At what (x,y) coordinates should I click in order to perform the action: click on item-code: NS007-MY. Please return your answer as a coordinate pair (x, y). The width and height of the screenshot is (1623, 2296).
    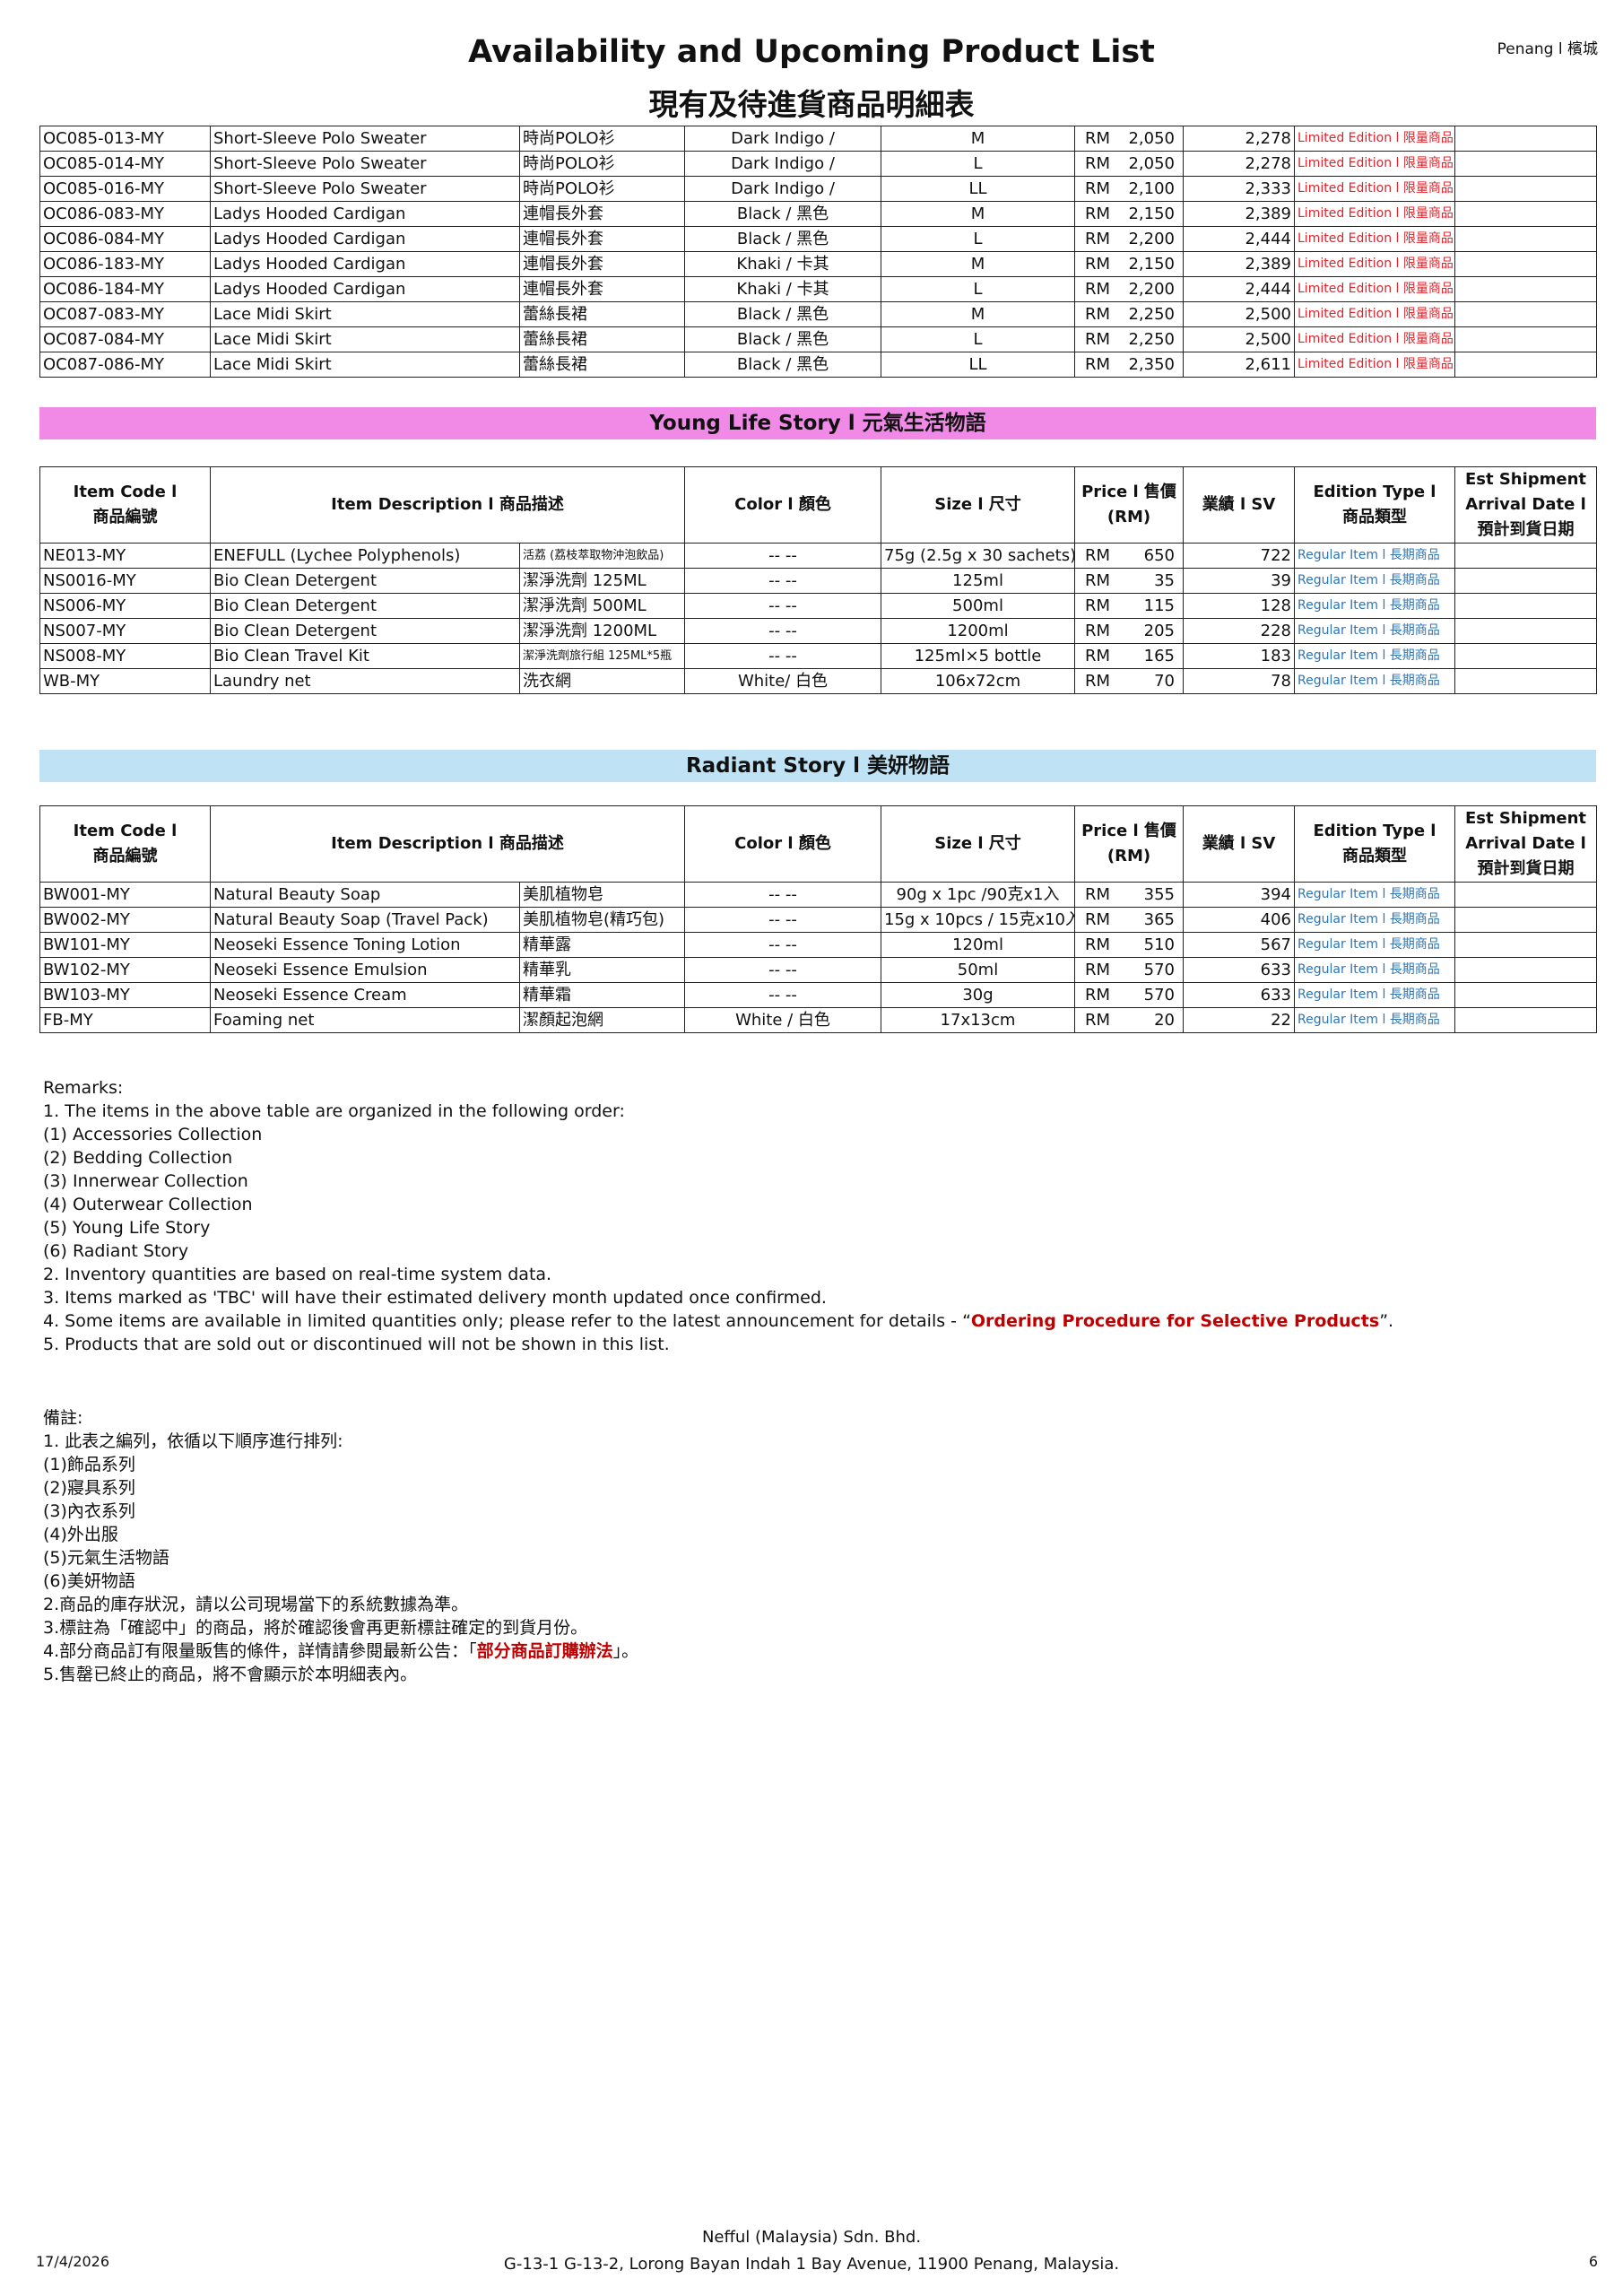
    Looking at the image, I should click on (125, 631).